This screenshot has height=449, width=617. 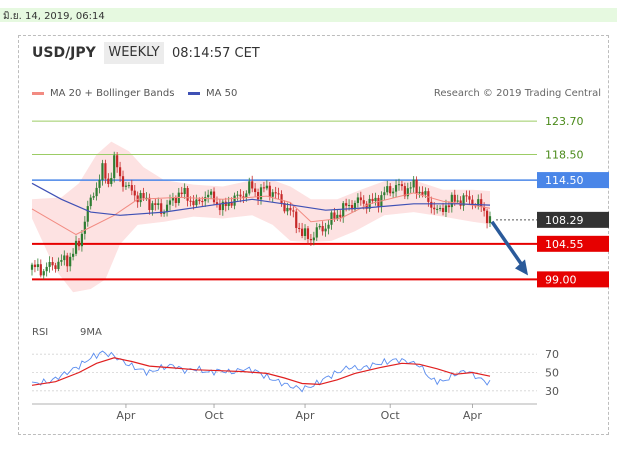 What do you see at coordinates (261, 371) in the screenshot?
I see `rsi-series-9ma` at bounding box center [261, 371].